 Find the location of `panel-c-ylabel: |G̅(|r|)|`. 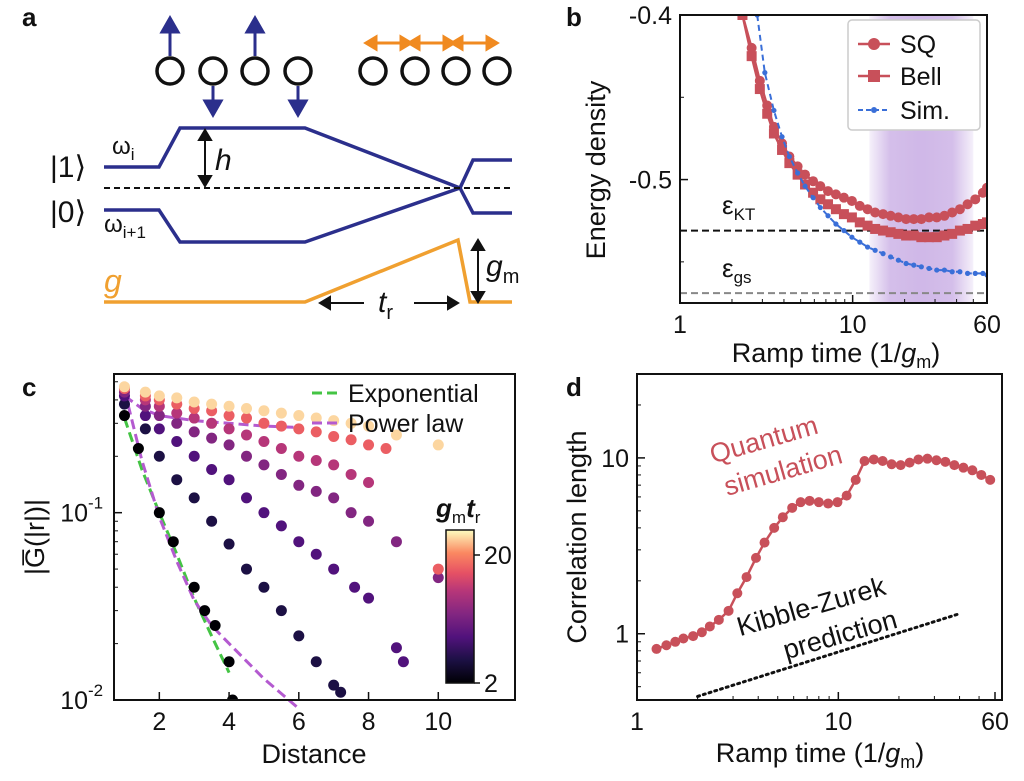

panel-c-ylabel: |G̅(|r|)| is located at coordinates (35, 537).